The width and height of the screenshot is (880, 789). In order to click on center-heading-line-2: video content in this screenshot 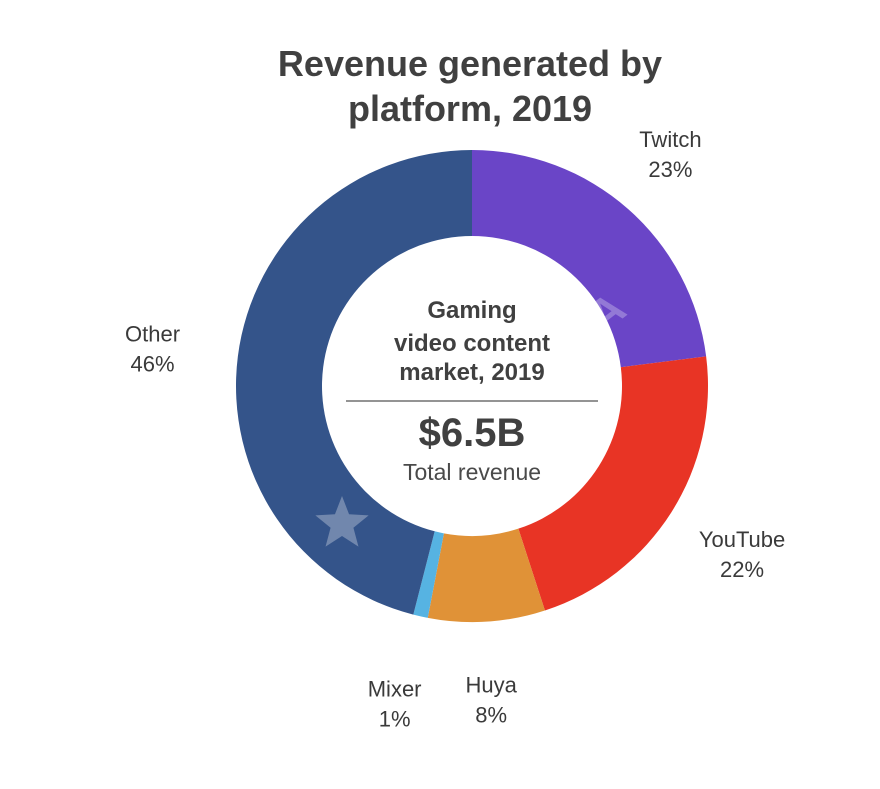, I will do `click(472, 343)`.